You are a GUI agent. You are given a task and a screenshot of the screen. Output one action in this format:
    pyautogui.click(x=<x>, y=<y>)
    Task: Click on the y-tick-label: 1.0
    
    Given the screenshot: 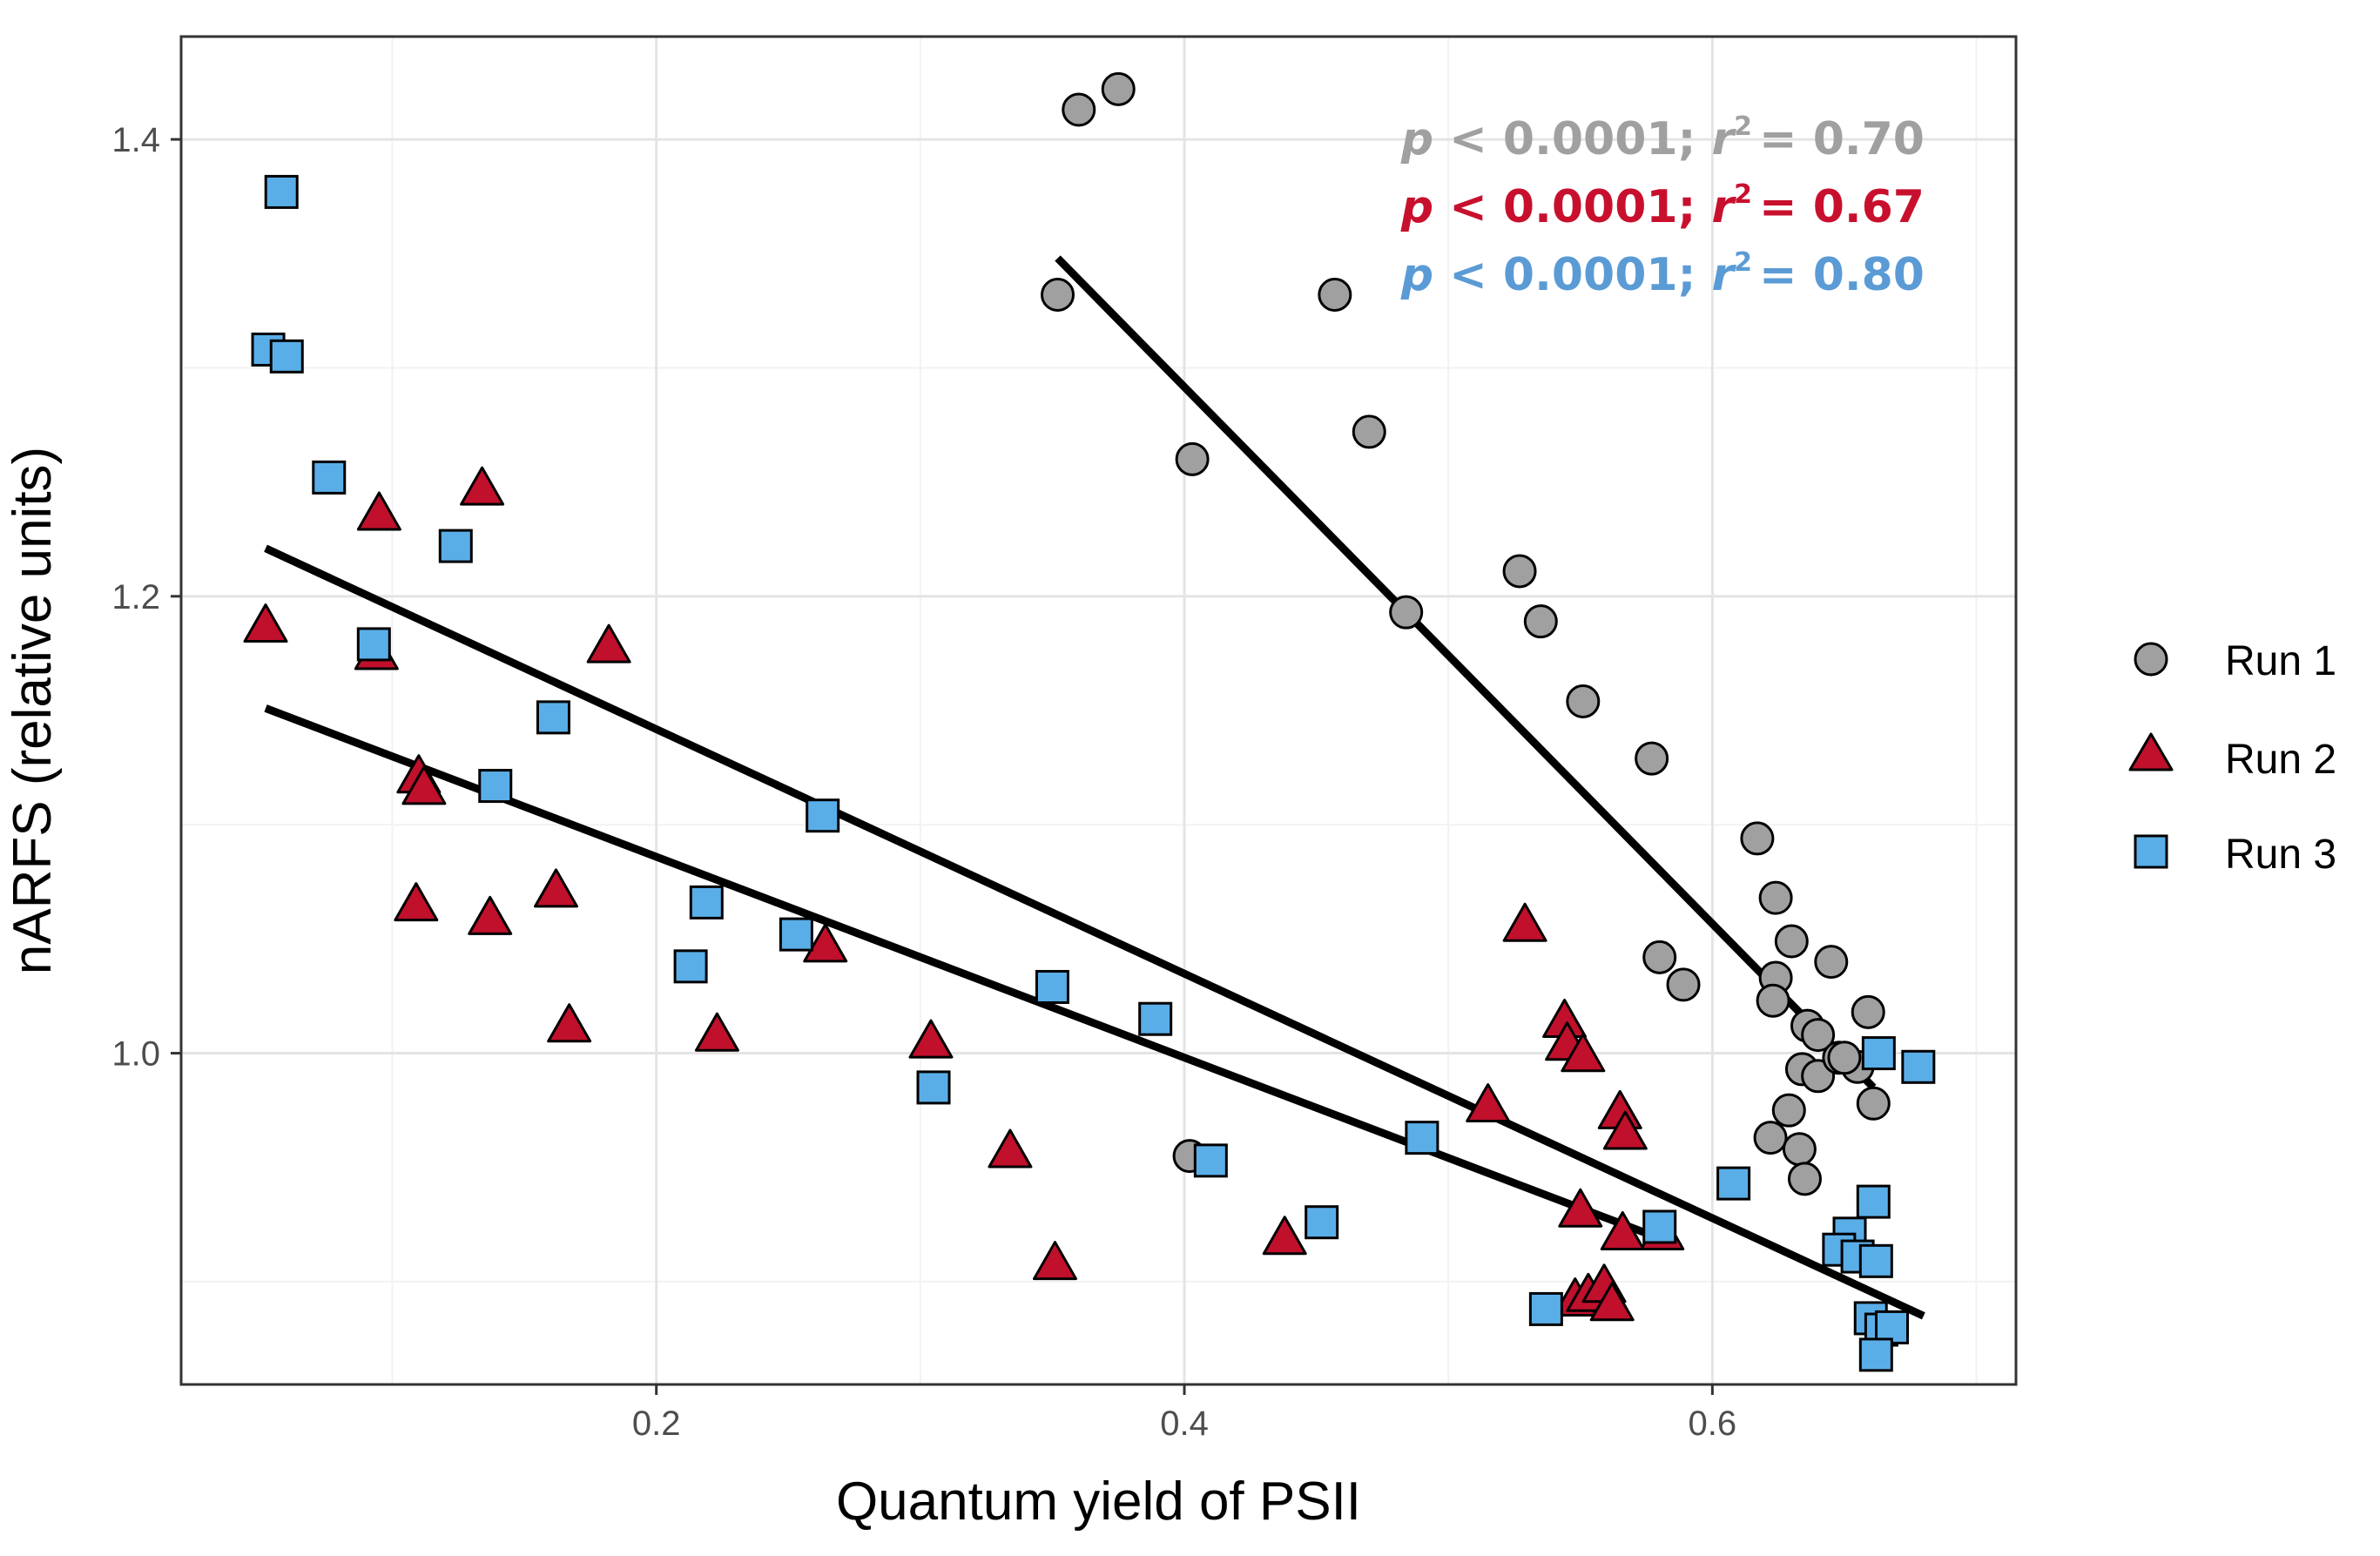 What is the action you would take?
    pyautogui.click(x=135, y=1054)
    